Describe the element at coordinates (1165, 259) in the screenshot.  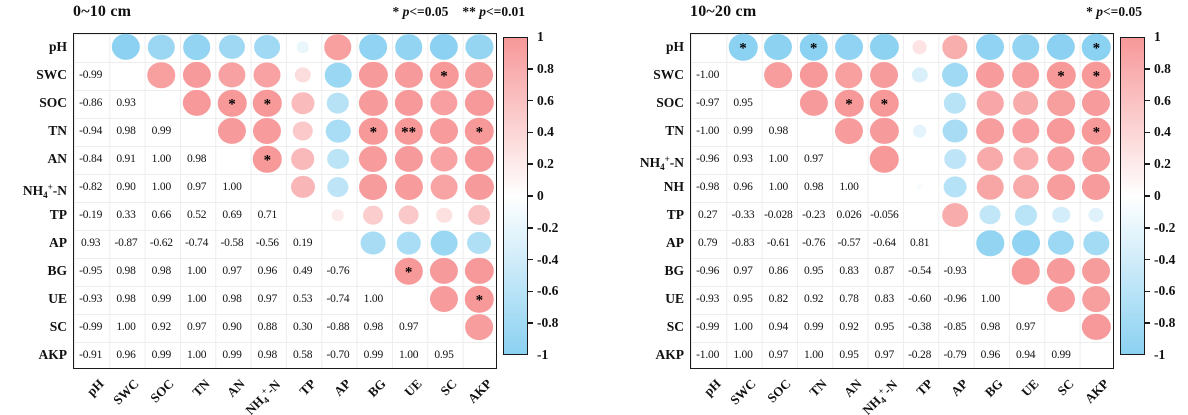
I see `colorbar-tick-label: -0.4` at that location.